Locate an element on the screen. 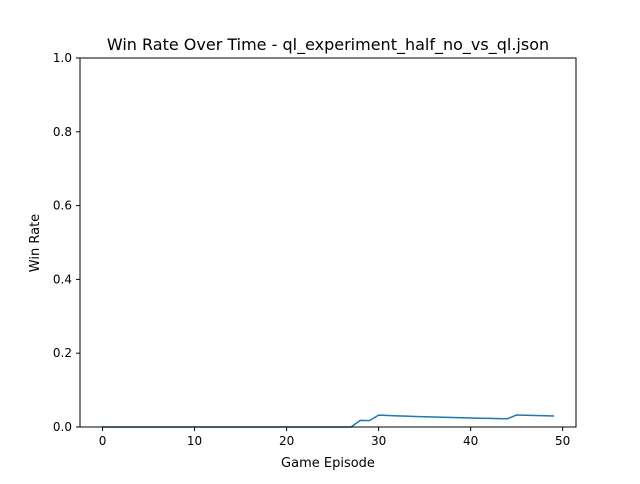  x-tick-label: 0 is located at coordinates (103, 441).